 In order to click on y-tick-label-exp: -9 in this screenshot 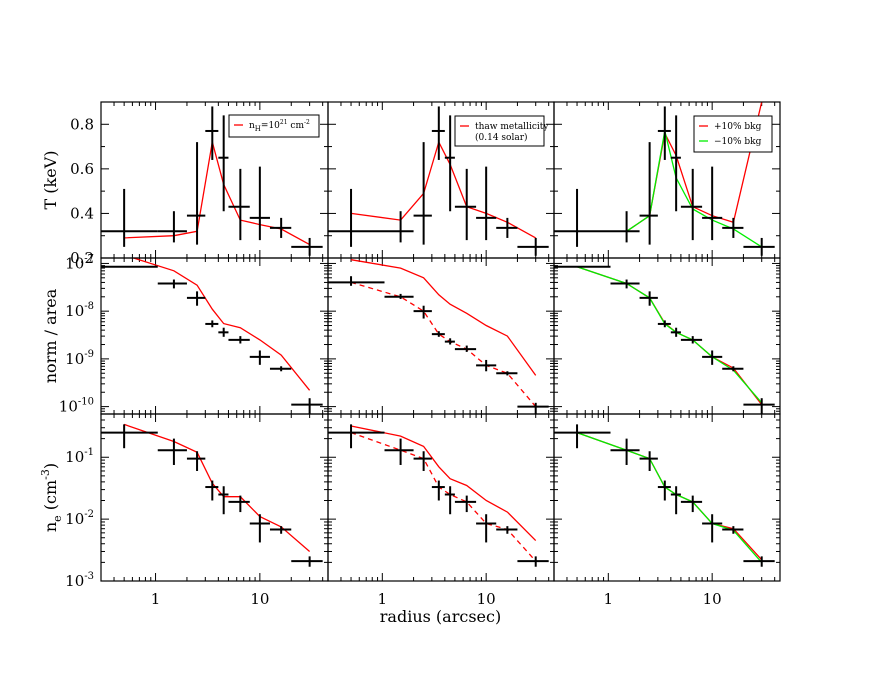, I will do `click(89, 354)`.